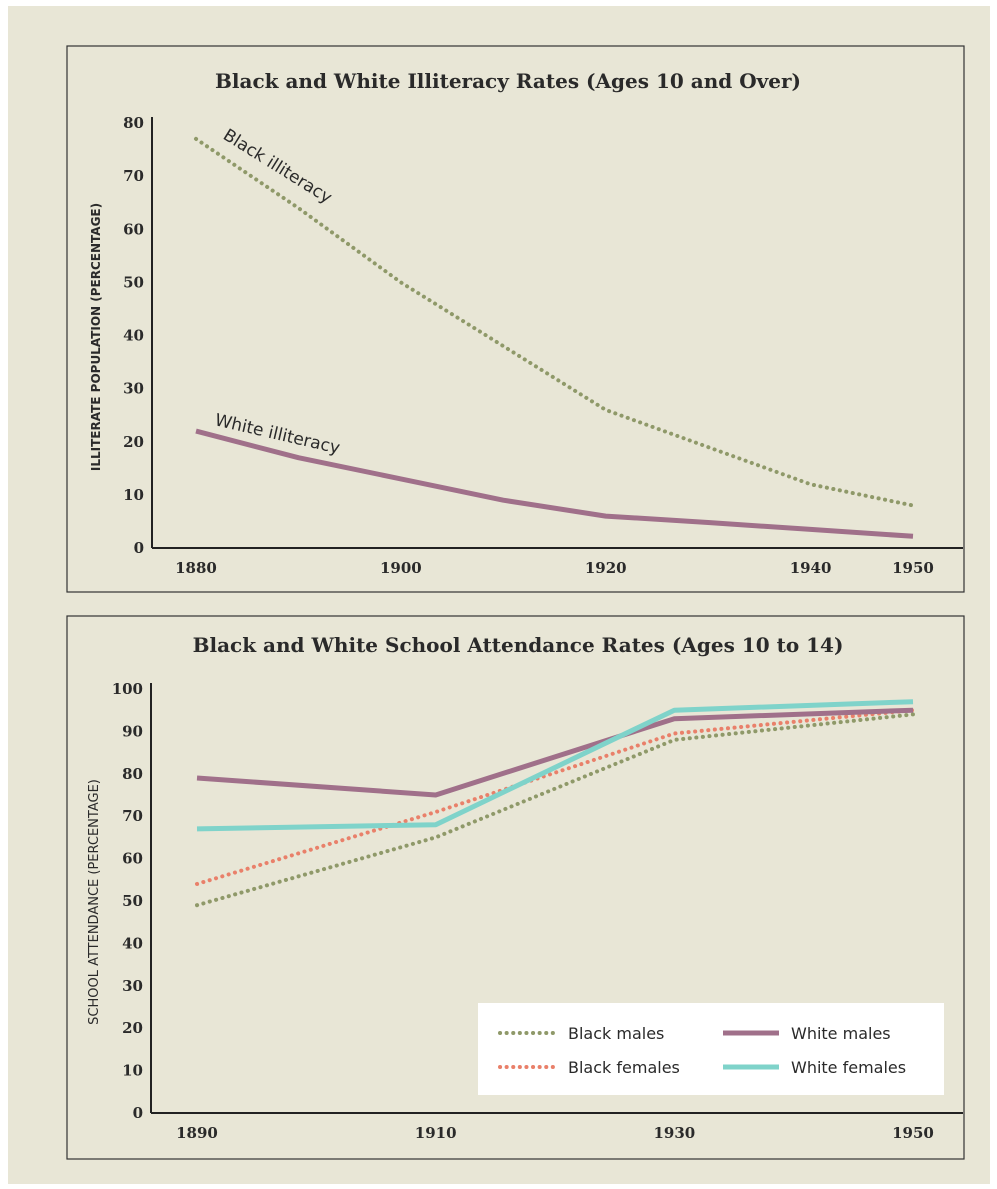 The image size is (997, 1189). What do you see at coordinates (841, 1033) in the screenshot?
I see `legend-label-white-males: White males` at bounding box center [841, 1033].